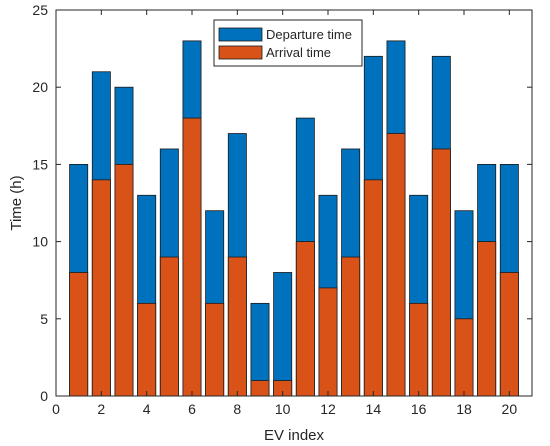 The image size is (550, 446). What do you see at coordinates (288, 43) in the screenshot?
I see `legend: Departure time Arrival time` at bounding box center [288, 43].